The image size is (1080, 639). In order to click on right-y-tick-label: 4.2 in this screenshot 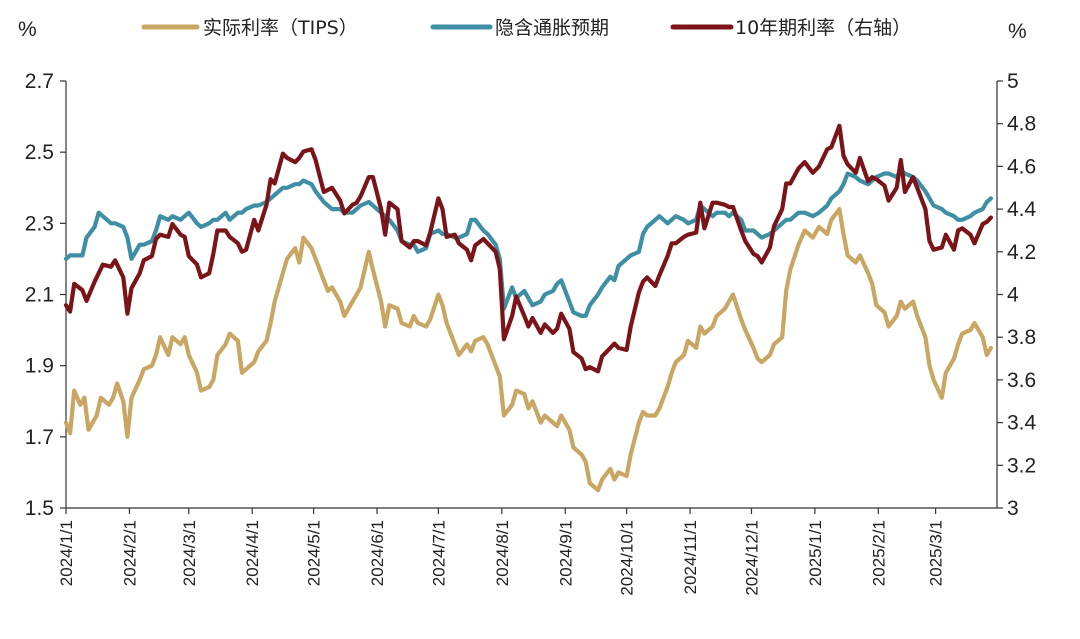, I will do `click(1021, 252)`.